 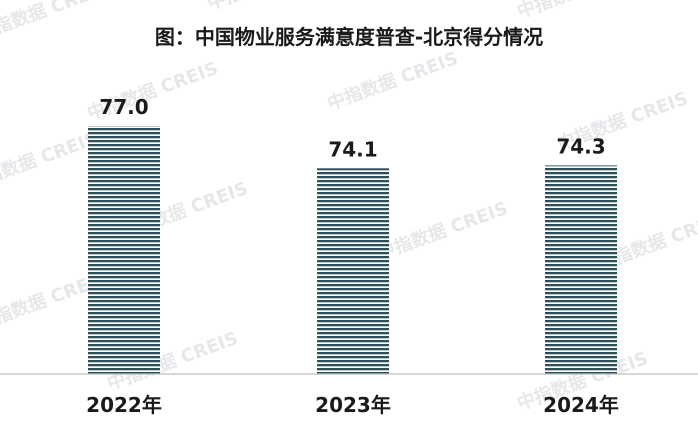 I want to click on bar-value-label-3: 74.3, so click(x=580, y=146).